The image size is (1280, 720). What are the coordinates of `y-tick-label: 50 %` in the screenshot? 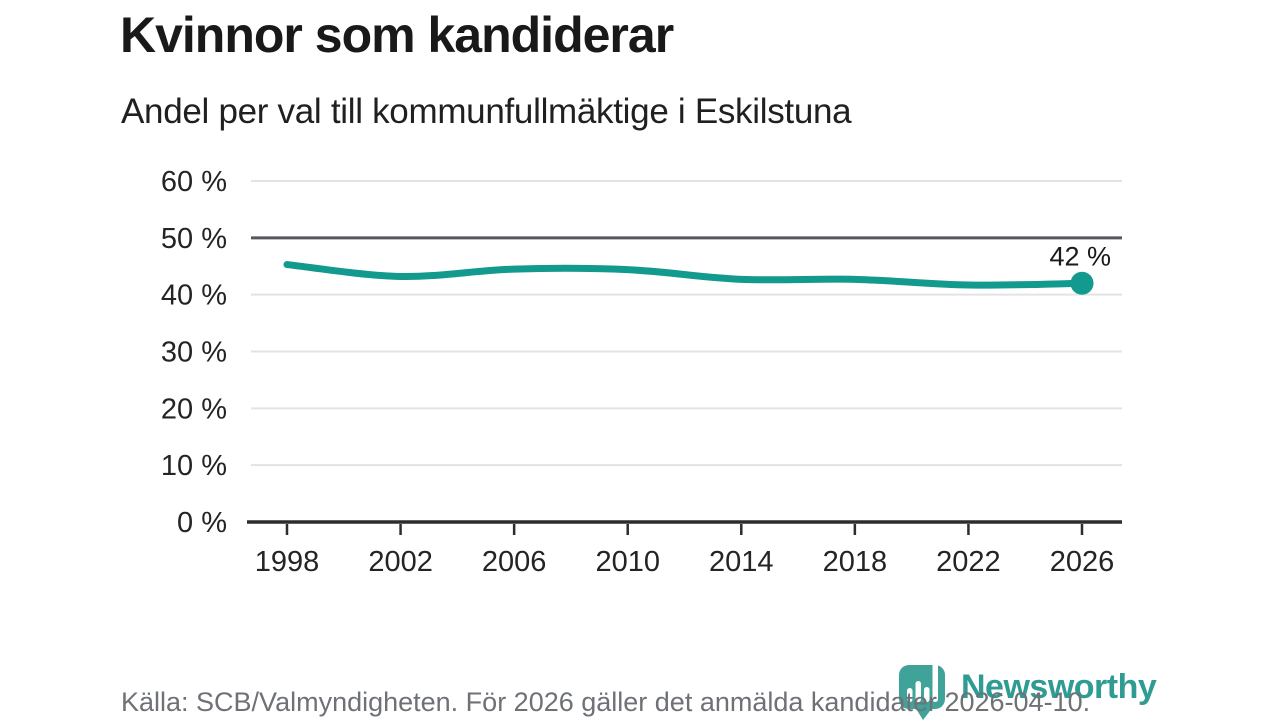 It's located at (194, 239).